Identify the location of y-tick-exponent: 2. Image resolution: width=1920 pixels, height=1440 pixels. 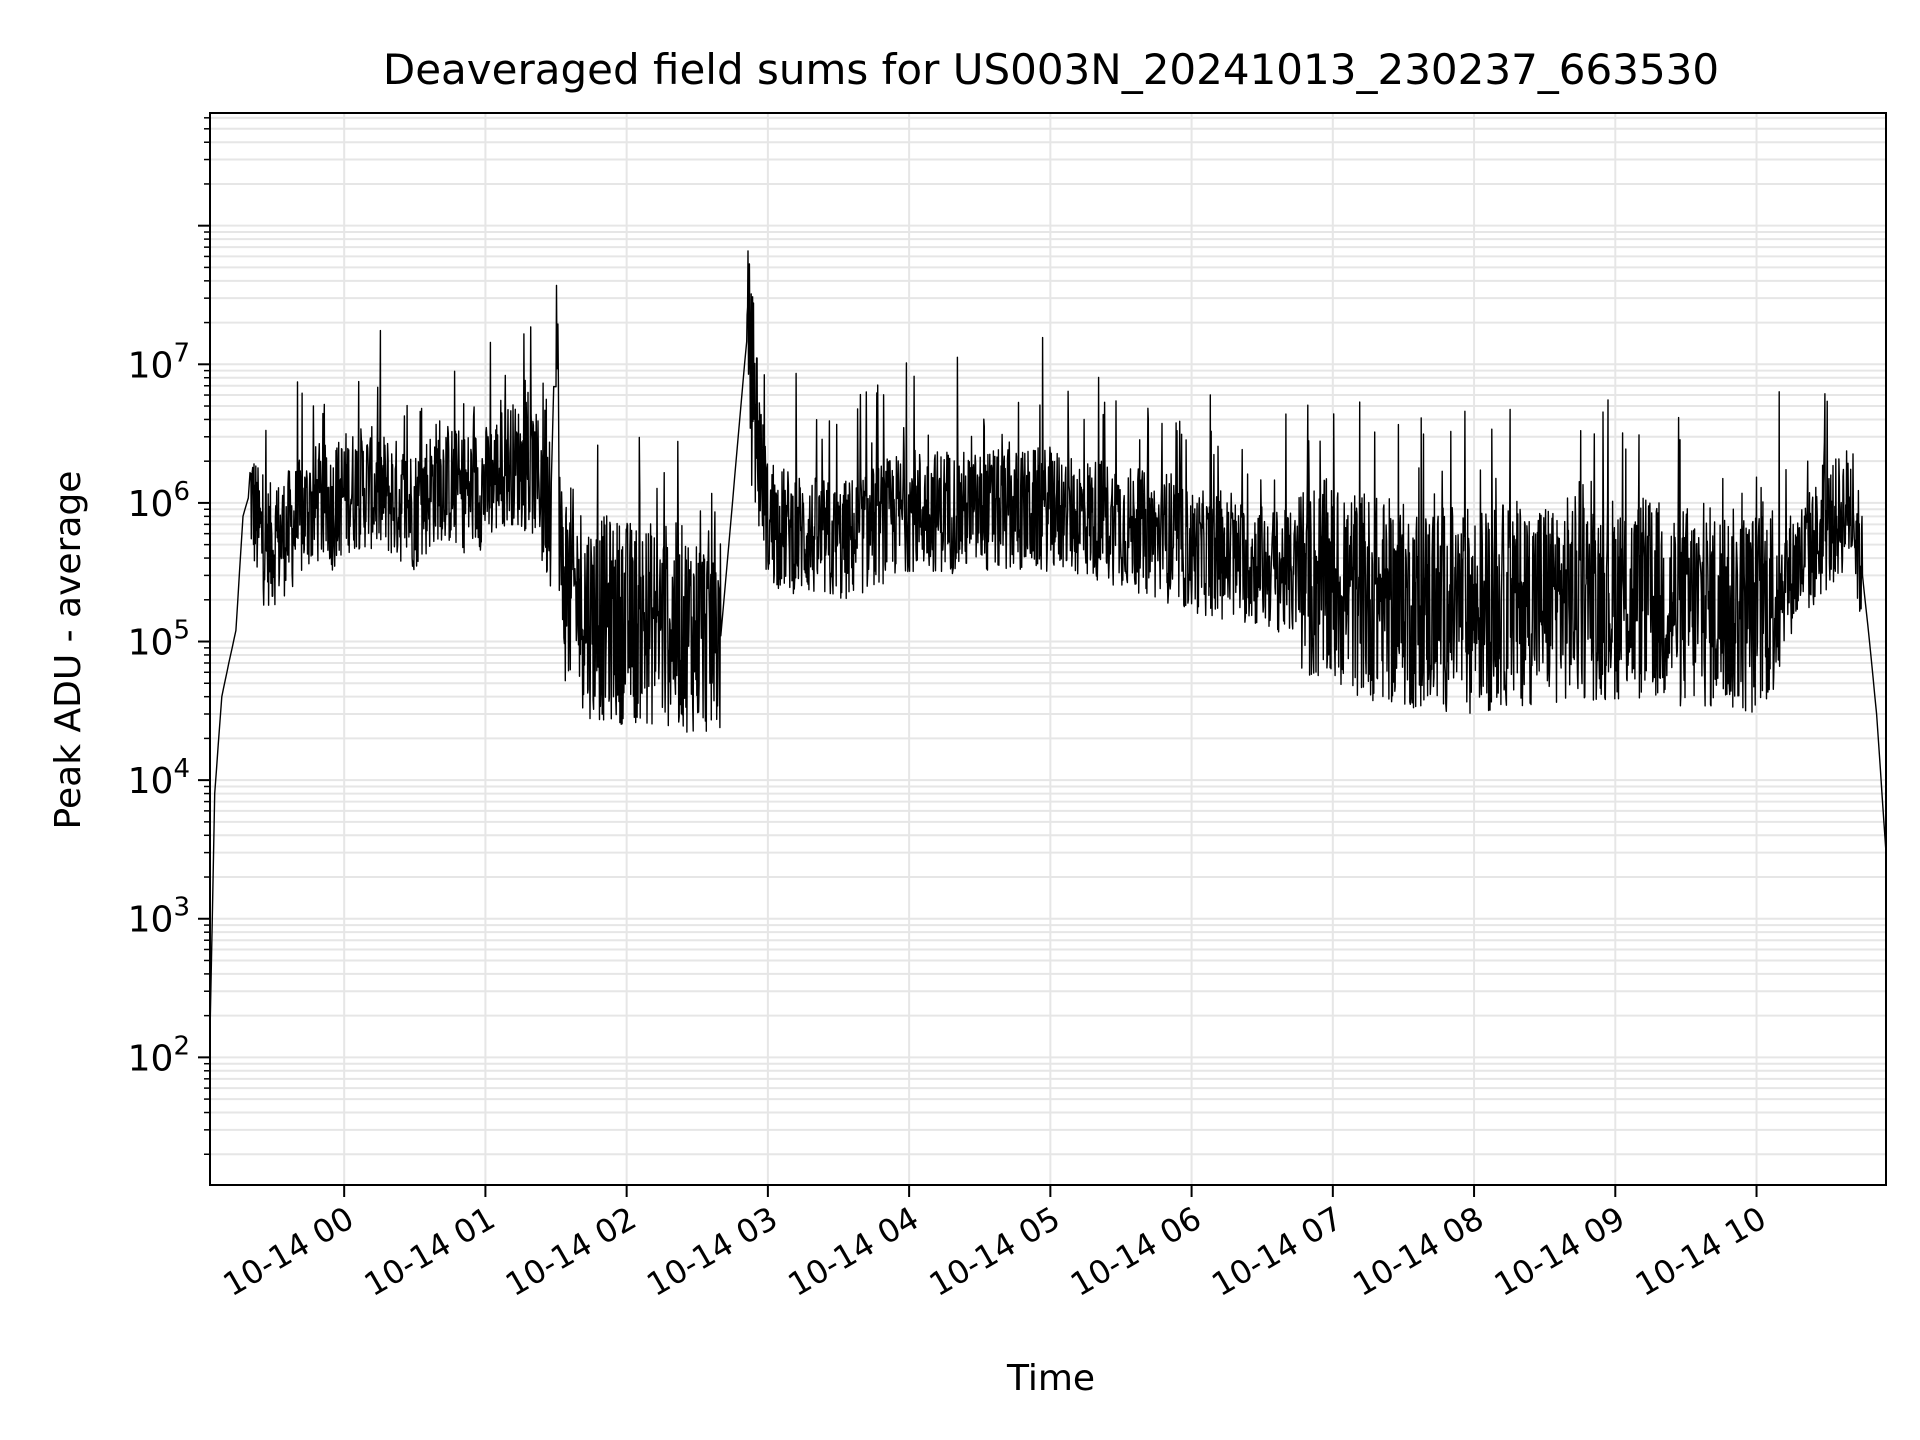
(181, 1046).